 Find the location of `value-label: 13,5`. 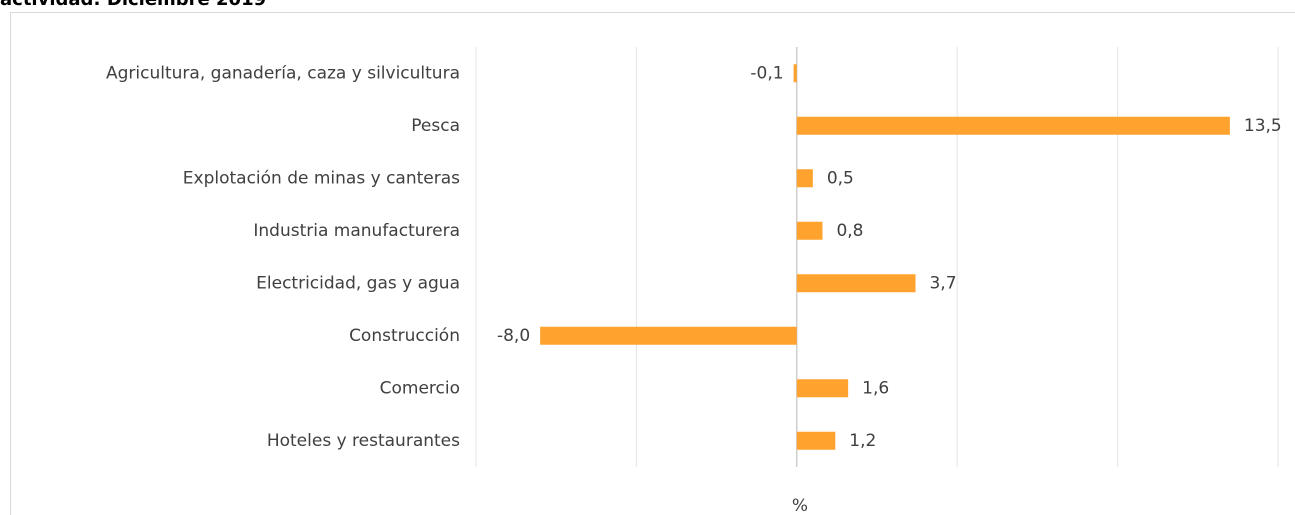

value-label: 13,5 is located at coordinates (1263, 126).